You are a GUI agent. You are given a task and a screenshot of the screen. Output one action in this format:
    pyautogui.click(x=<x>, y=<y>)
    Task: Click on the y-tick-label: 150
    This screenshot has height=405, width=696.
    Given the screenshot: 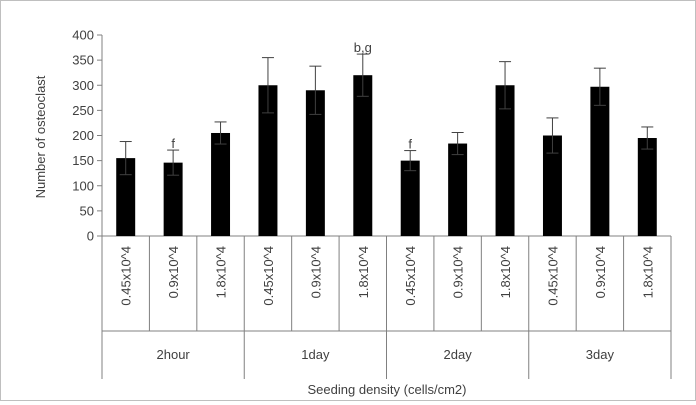 What is the action you would take?
    pyautogui.click(x=83, y=160)
    